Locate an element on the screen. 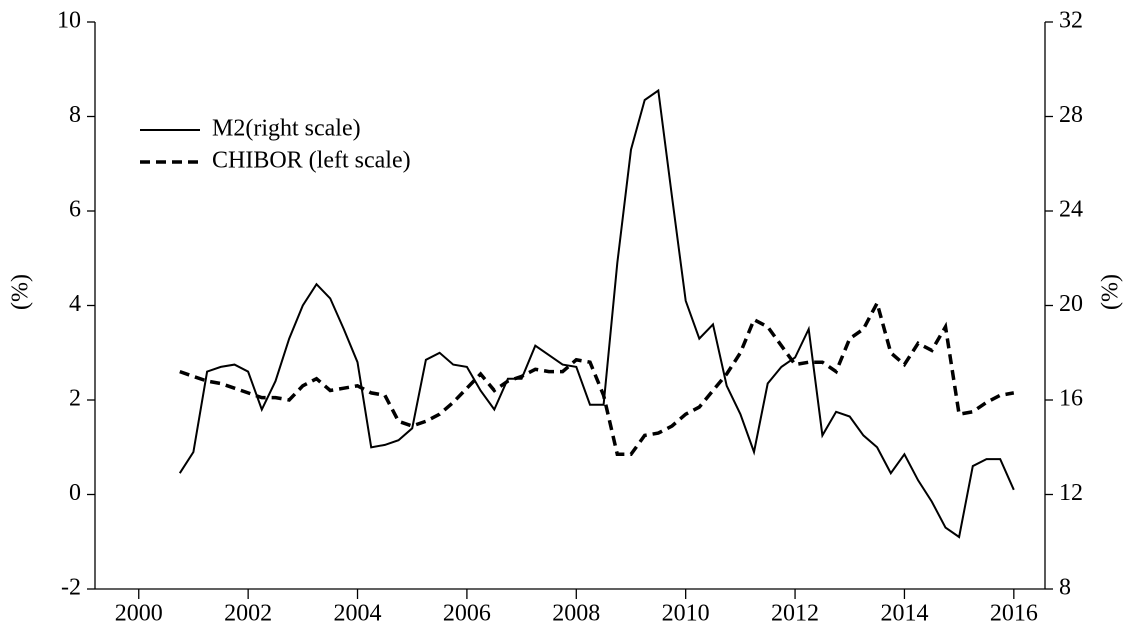  y-axis-label: (%) is located at coordinates (21, 292).